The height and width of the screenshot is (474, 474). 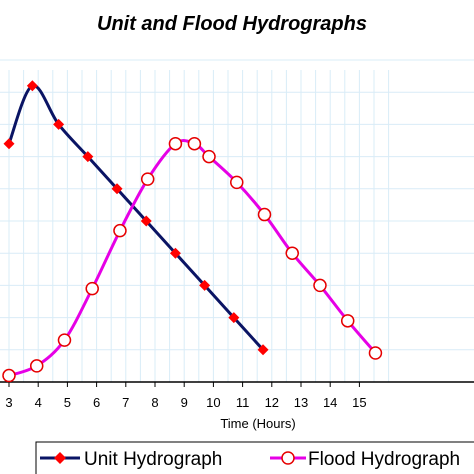 I want to click on x-tick-label-15: 15, so click(x=359, y=402).